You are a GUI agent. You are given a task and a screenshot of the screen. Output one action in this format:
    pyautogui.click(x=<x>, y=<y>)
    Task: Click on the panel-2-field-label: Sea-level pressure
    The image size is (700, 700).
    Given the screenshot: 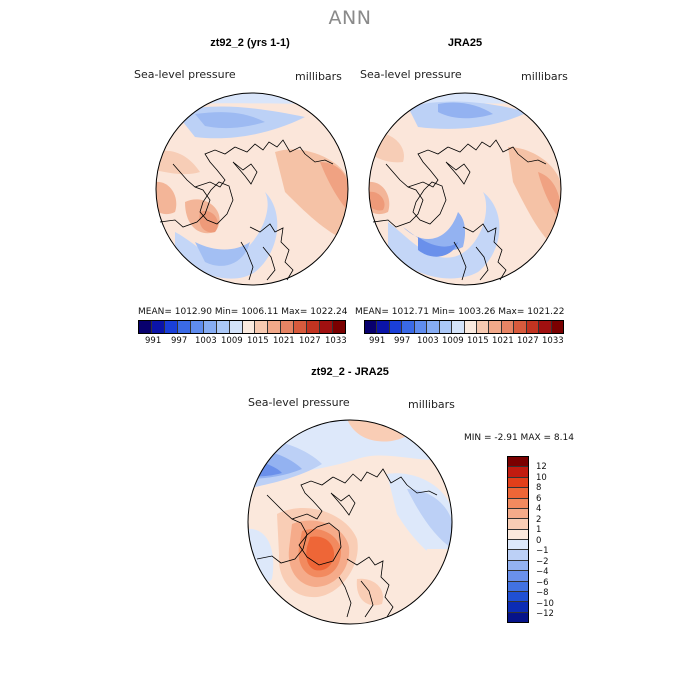 What is the action you would take?
    pyautogui.click(x=411, y=74)
    